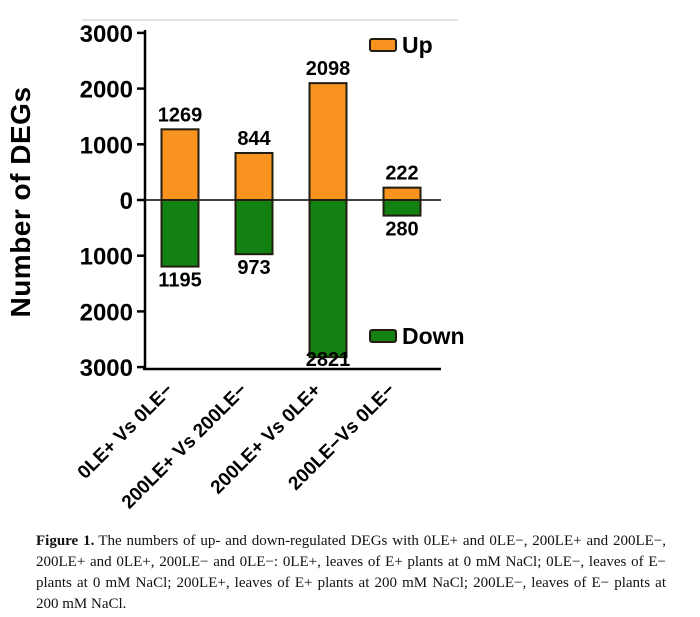  Describe the element at coordinates (20, 201) in the screenshot. I see `y-axis-title: Number of DEGs` at that location.